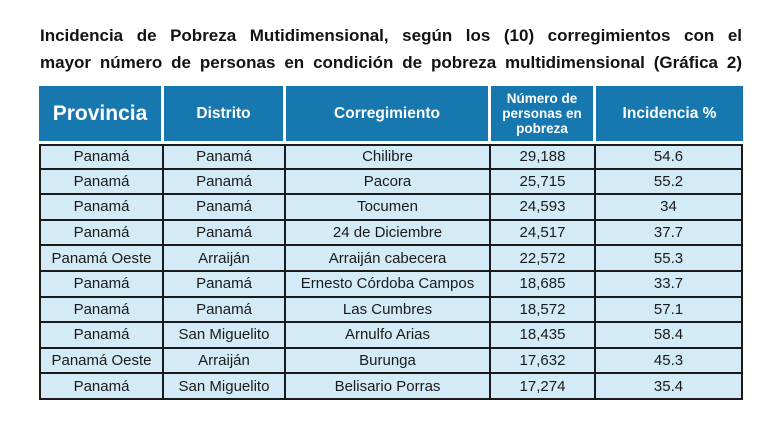 The image size is (780, 427). What do you see at coordinates (669, 387) in the screenshot?
I see `table-cell: 35.4` at bounding box center [669, 387].